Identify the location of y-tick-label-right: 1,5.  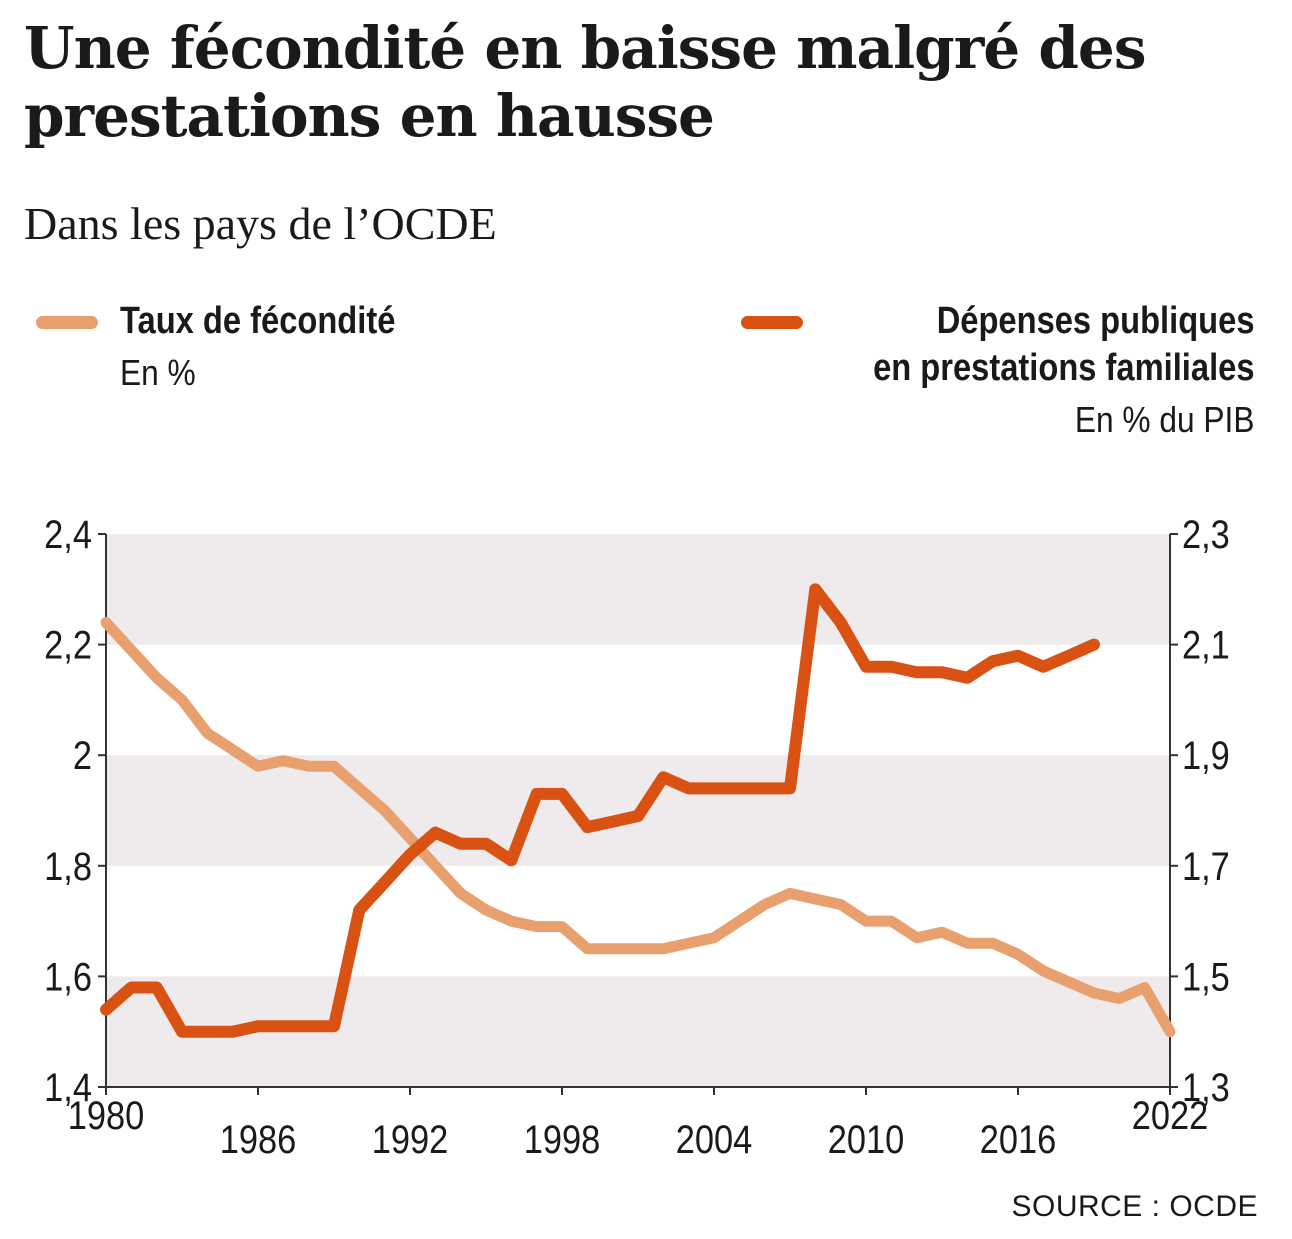
(1206, 976).